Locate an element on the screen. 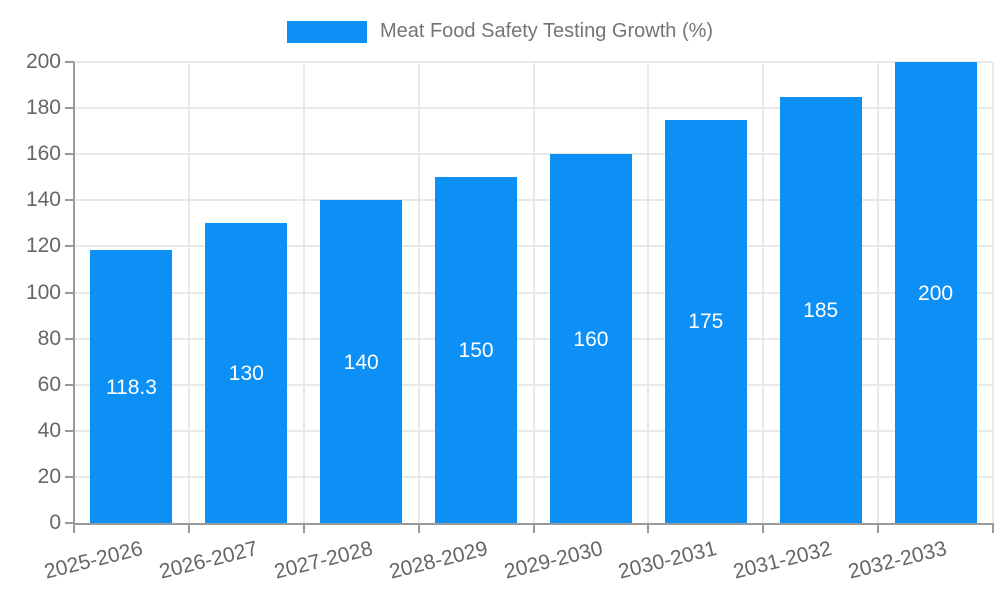 This screenshot has width=1000, height=600. bar-value-label: 200 is located at coordinates (936, 293).